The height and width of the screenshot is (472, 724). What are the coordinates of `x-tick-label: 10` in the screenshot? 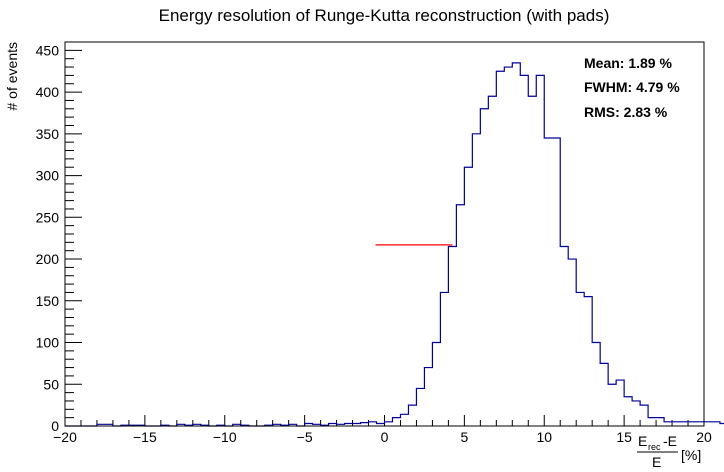 It's located at (544, 437).